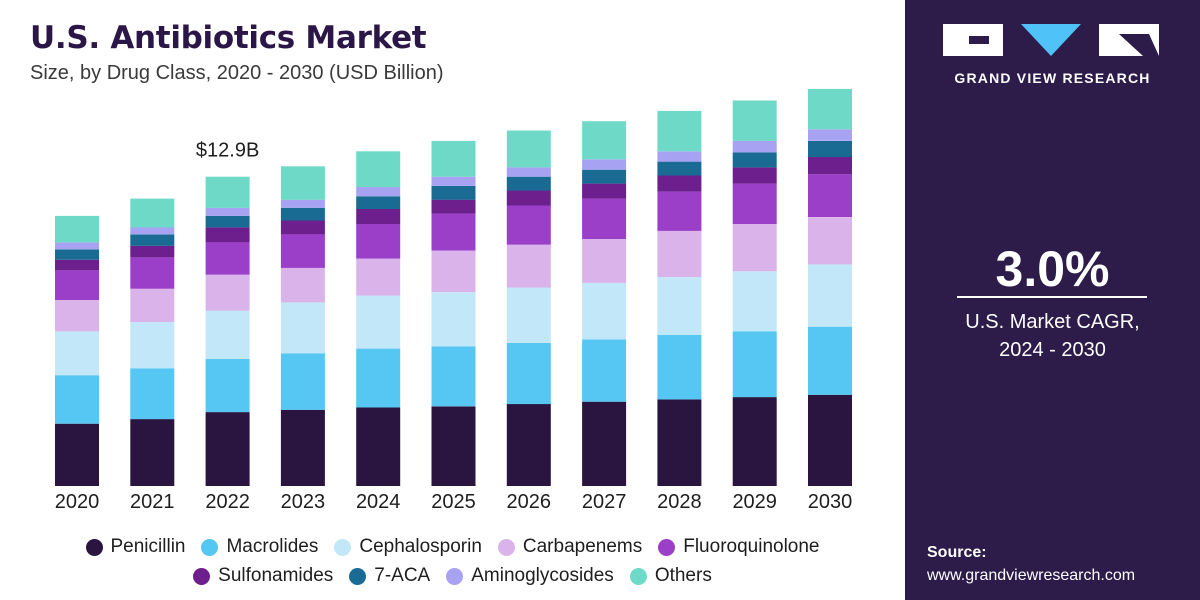 Image resolution: width=1200 pixels, height=600 pixels. Describe the element at coordinates (276, 575) in the screenshot. I see `legend-label-sulfonamides: Sulfonamides` at that location.